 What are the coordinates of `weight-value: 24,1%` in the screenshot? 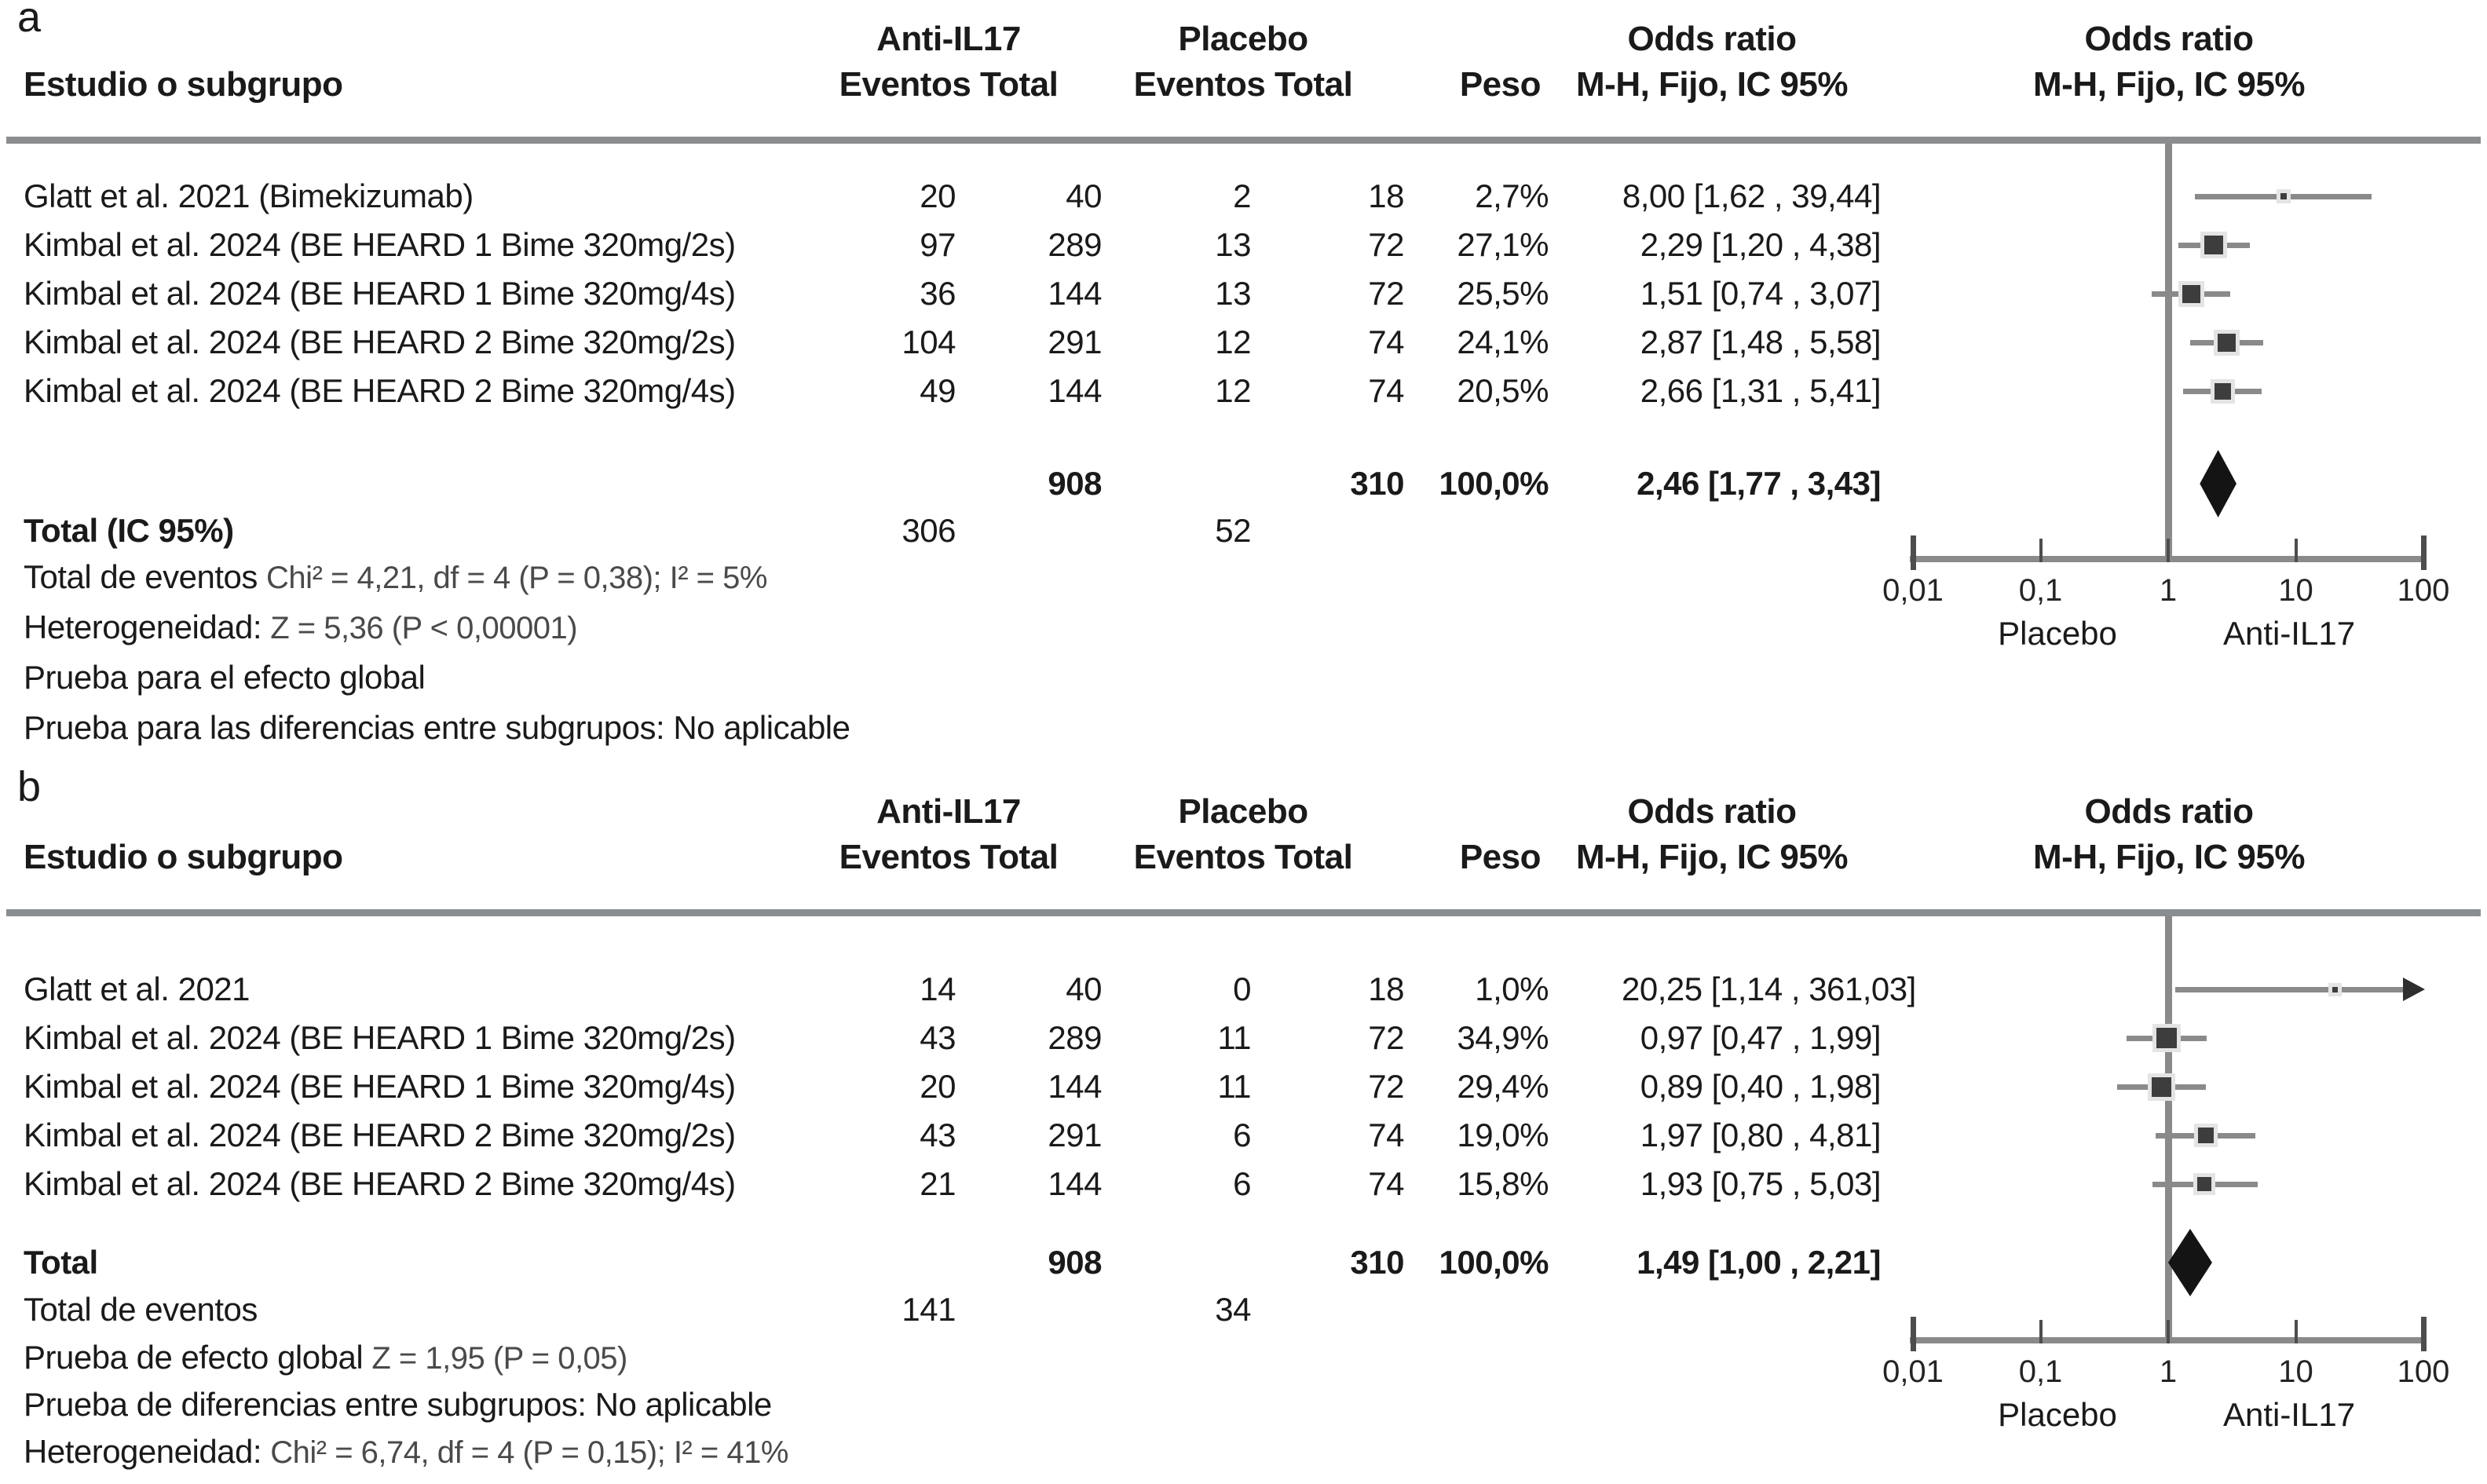 It's located at (1503, 341).